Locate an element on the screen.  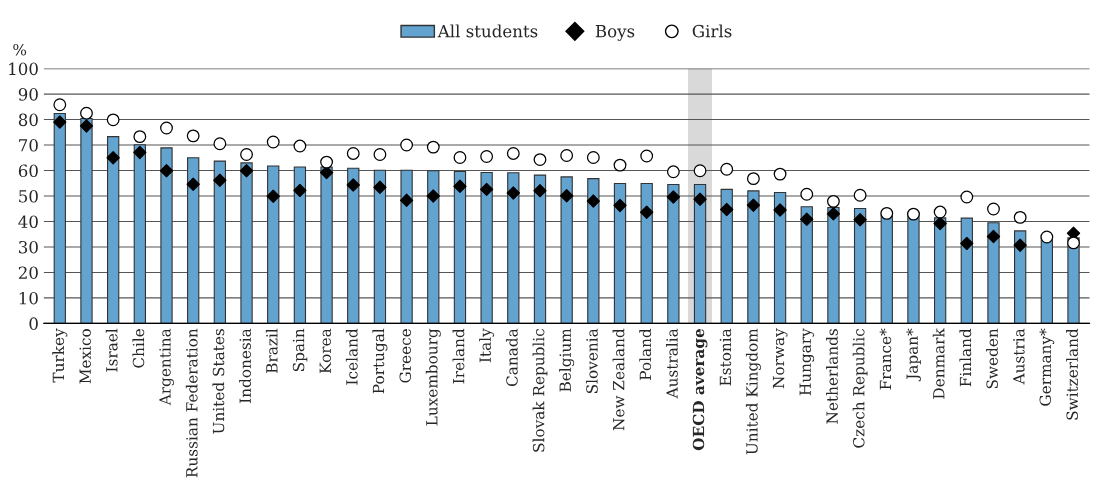
x-tick-label: Indonesia is located at coordinates (245, 365).